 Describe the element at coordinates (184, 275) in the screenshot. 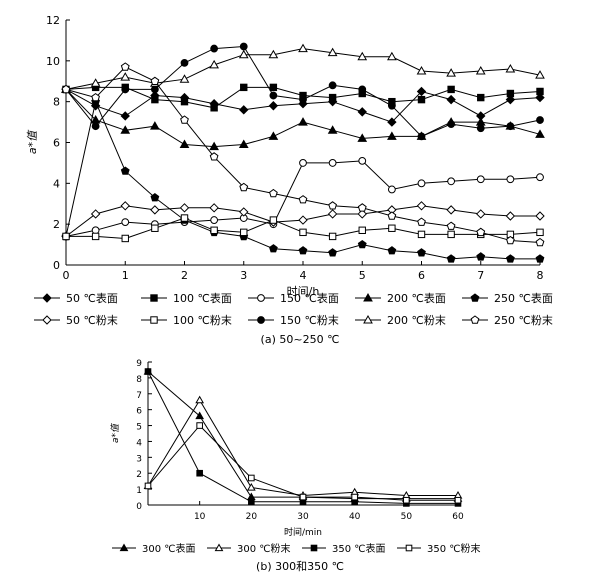

I see `x-tick-label: 2` at that location.